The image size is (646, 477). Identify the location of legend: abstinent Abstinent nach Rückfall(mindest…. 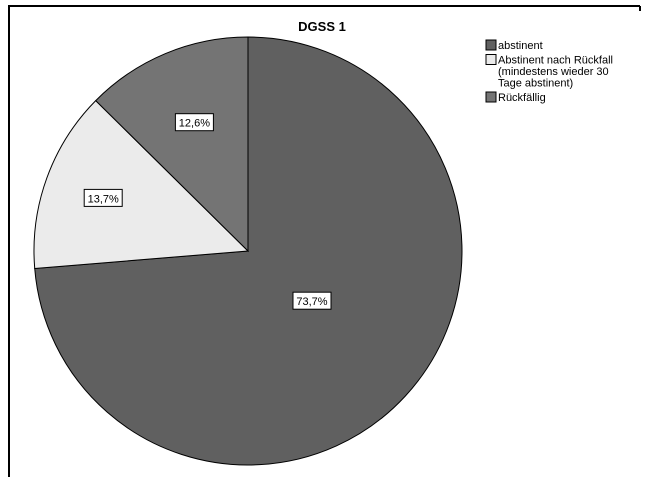
(549, 71).